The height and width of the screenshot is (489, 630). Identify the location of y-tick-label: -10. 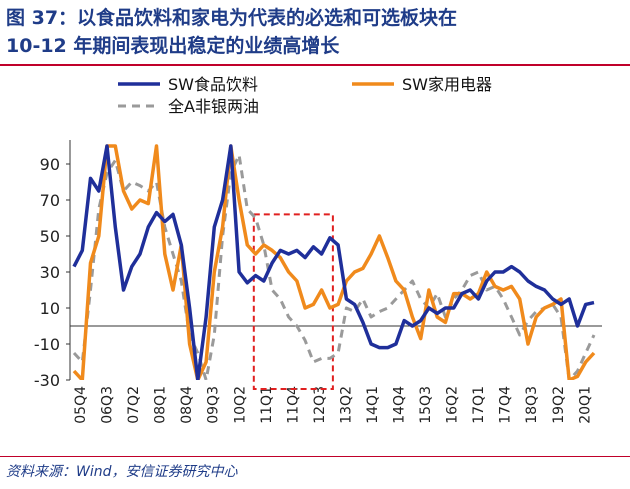
(47, 344).